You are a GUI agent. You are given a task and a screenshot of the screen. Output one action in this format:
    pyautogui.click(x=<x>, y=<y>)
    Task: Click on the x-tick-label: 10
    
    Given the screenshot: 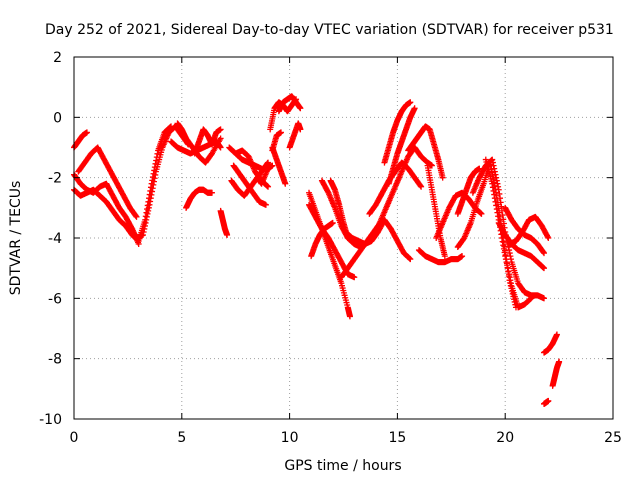 What is the action you would take?
    pyautogui.click(x=290, y=438)
    